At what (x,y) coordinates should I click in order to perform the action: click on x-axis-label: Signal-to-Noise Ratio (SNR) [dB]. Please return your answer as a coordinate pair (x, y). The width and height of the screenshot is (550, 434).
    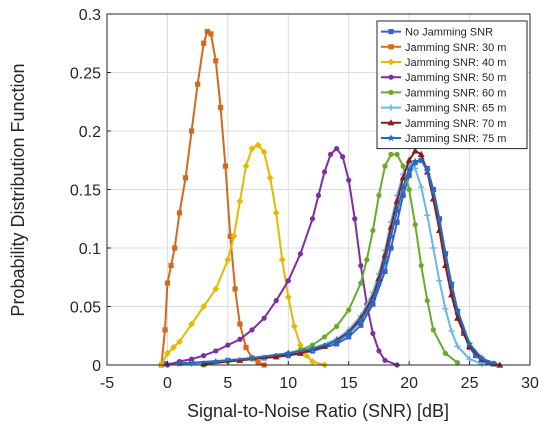
    Looking at the image, I should click on (318, 411).